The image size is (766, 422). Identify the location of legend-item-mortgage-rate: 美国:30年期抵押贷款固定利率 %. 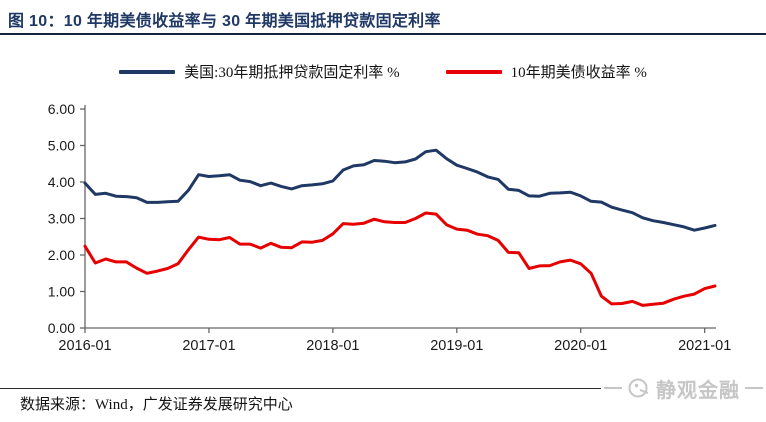
(259, 71).